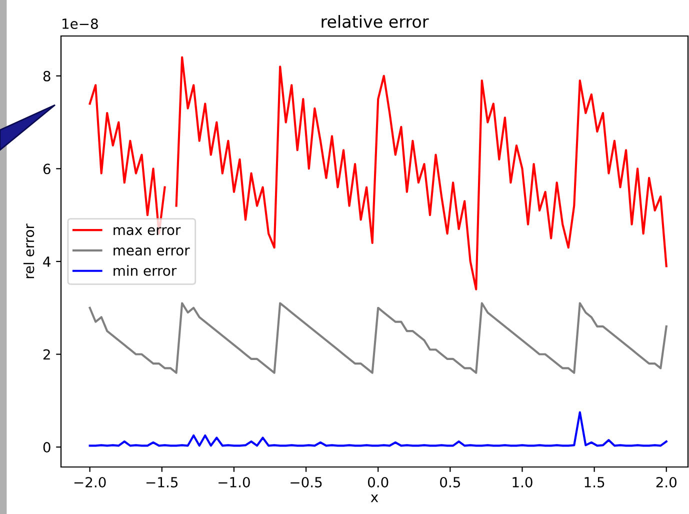 Image resolution: width=689 pixels, height=514 pixels. What do you see at coordinates (234, 482) in the screenshot?
I see `x-tick-label: −1.0` at bounding box center [234, 482].